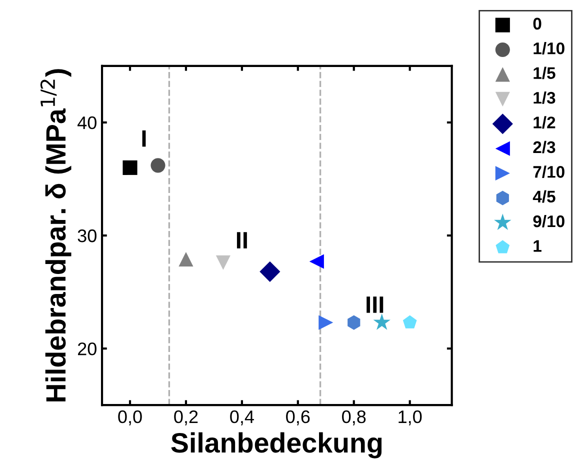 This screenshot has height=471, width=583. What do you see at coordinates (375, 304) in the screenshot?
I see `annotation: III` at bounding box center [375, 304].